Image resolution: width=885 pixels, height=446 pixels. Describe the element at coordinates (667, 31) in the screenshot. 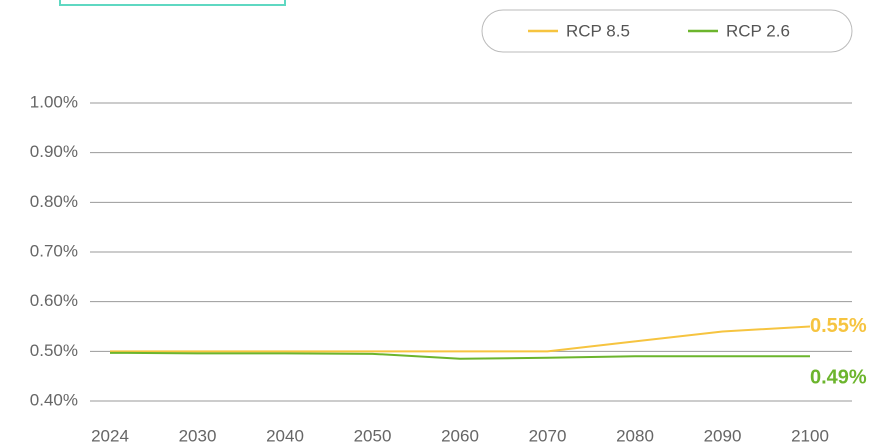

I see `legend-box` at that location.